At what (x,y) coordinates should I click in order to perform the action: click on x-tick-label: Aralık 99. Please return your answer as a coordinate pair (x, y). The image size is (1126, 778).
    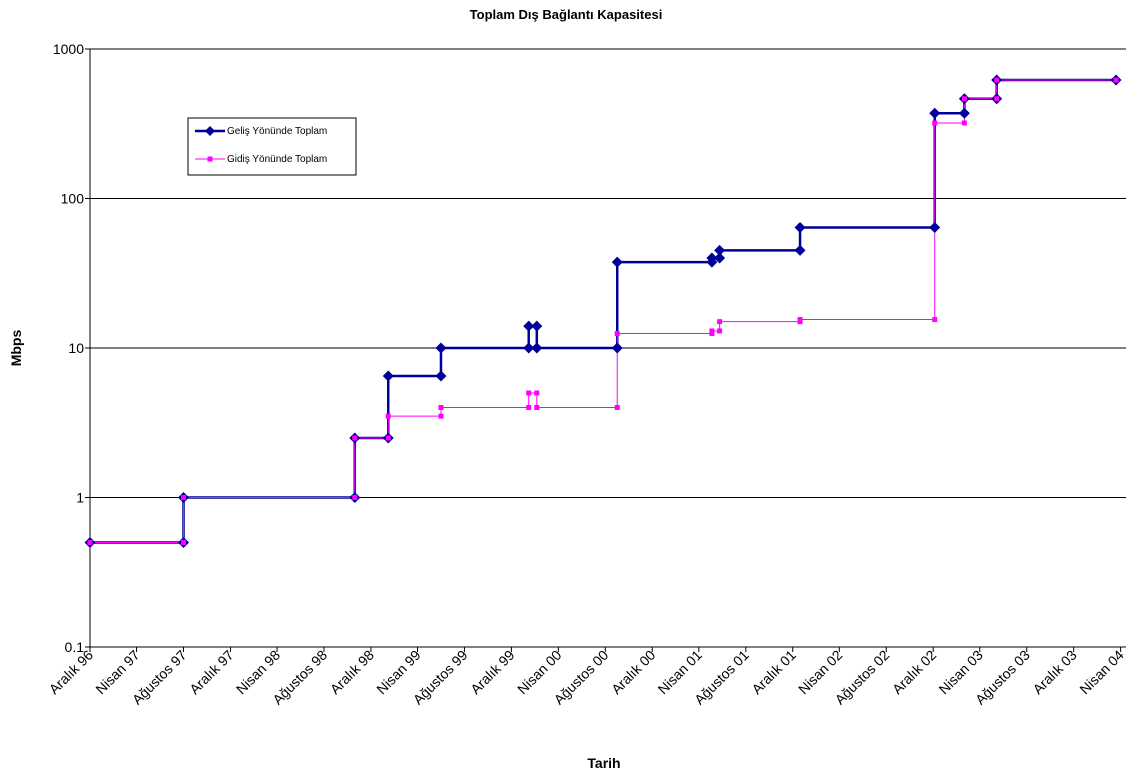
    Looking at the image, I should click on (492, 672).